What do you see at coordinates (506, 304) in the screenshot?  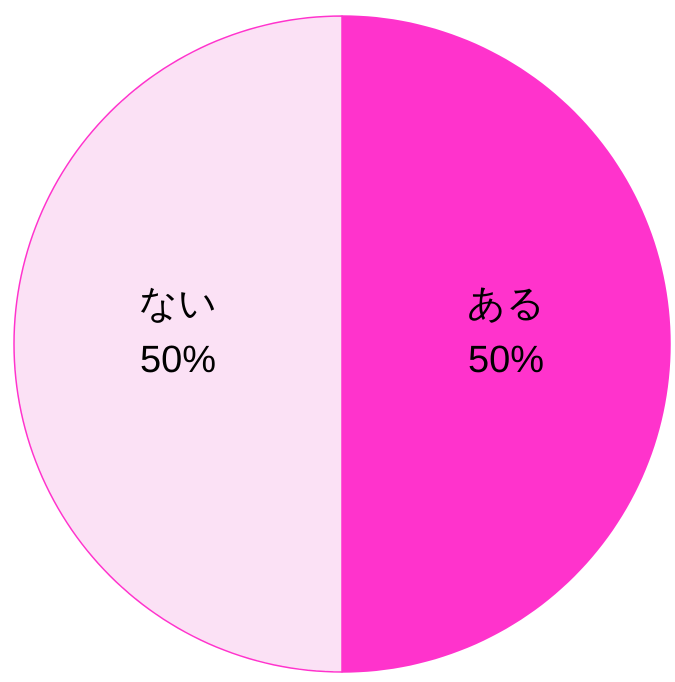 I see `slice-label: ある` at bounding box center [506, 304].